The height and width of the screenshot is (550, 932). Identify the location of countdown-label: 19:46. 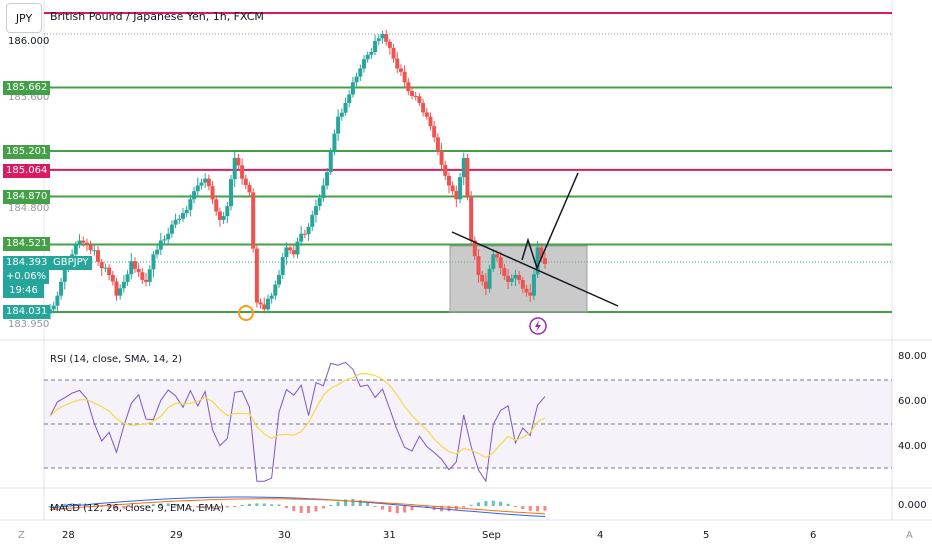
(23, 291).